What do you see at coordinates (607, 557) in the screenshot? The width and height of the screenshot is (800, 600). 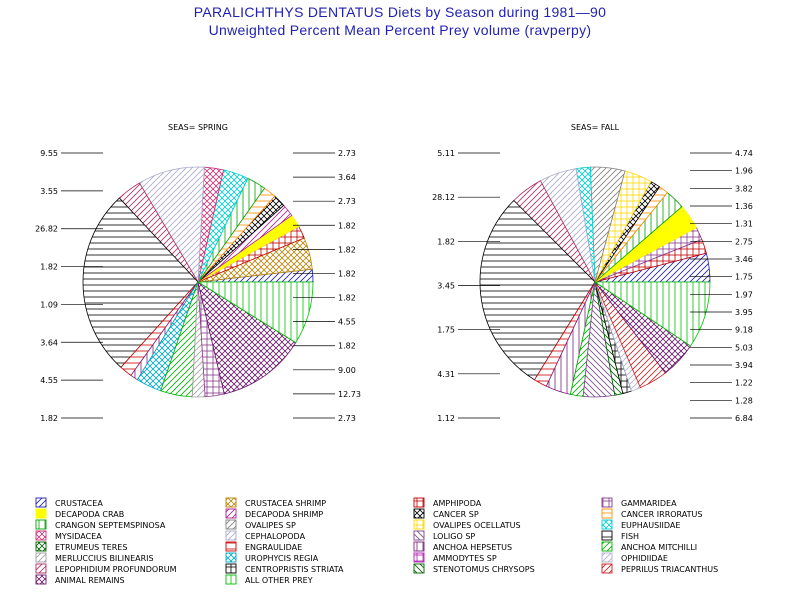 I see `legend-swatch-ophidiidae` at bounding box center [607, 557].